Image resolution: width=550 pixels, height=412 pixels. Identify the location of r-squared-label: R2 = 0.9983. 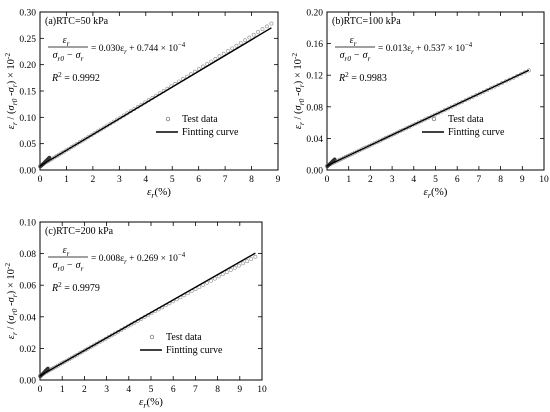
(362, 77).